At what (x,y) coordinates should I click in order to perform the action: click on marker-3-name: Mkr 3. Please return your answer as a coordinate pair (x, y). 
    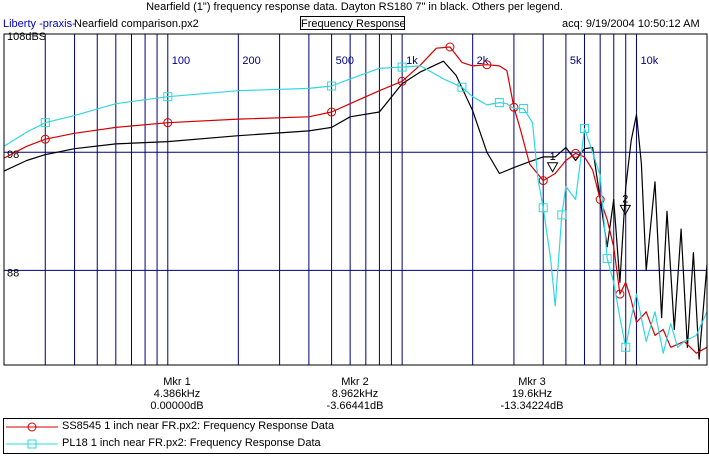
    Looking at the image, I should click on (532, 382).